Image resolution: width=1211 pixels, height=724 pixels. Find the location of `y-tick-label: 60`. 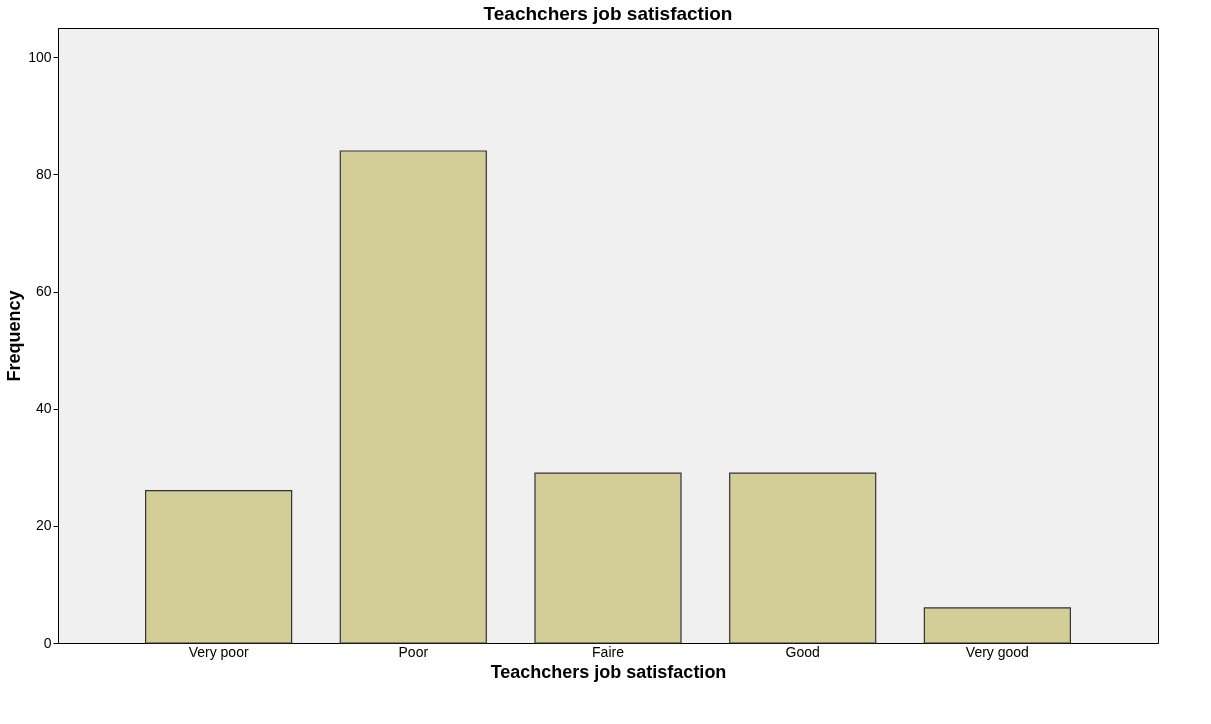

y-tick-label: 60 is located at coordinates (43, 291).